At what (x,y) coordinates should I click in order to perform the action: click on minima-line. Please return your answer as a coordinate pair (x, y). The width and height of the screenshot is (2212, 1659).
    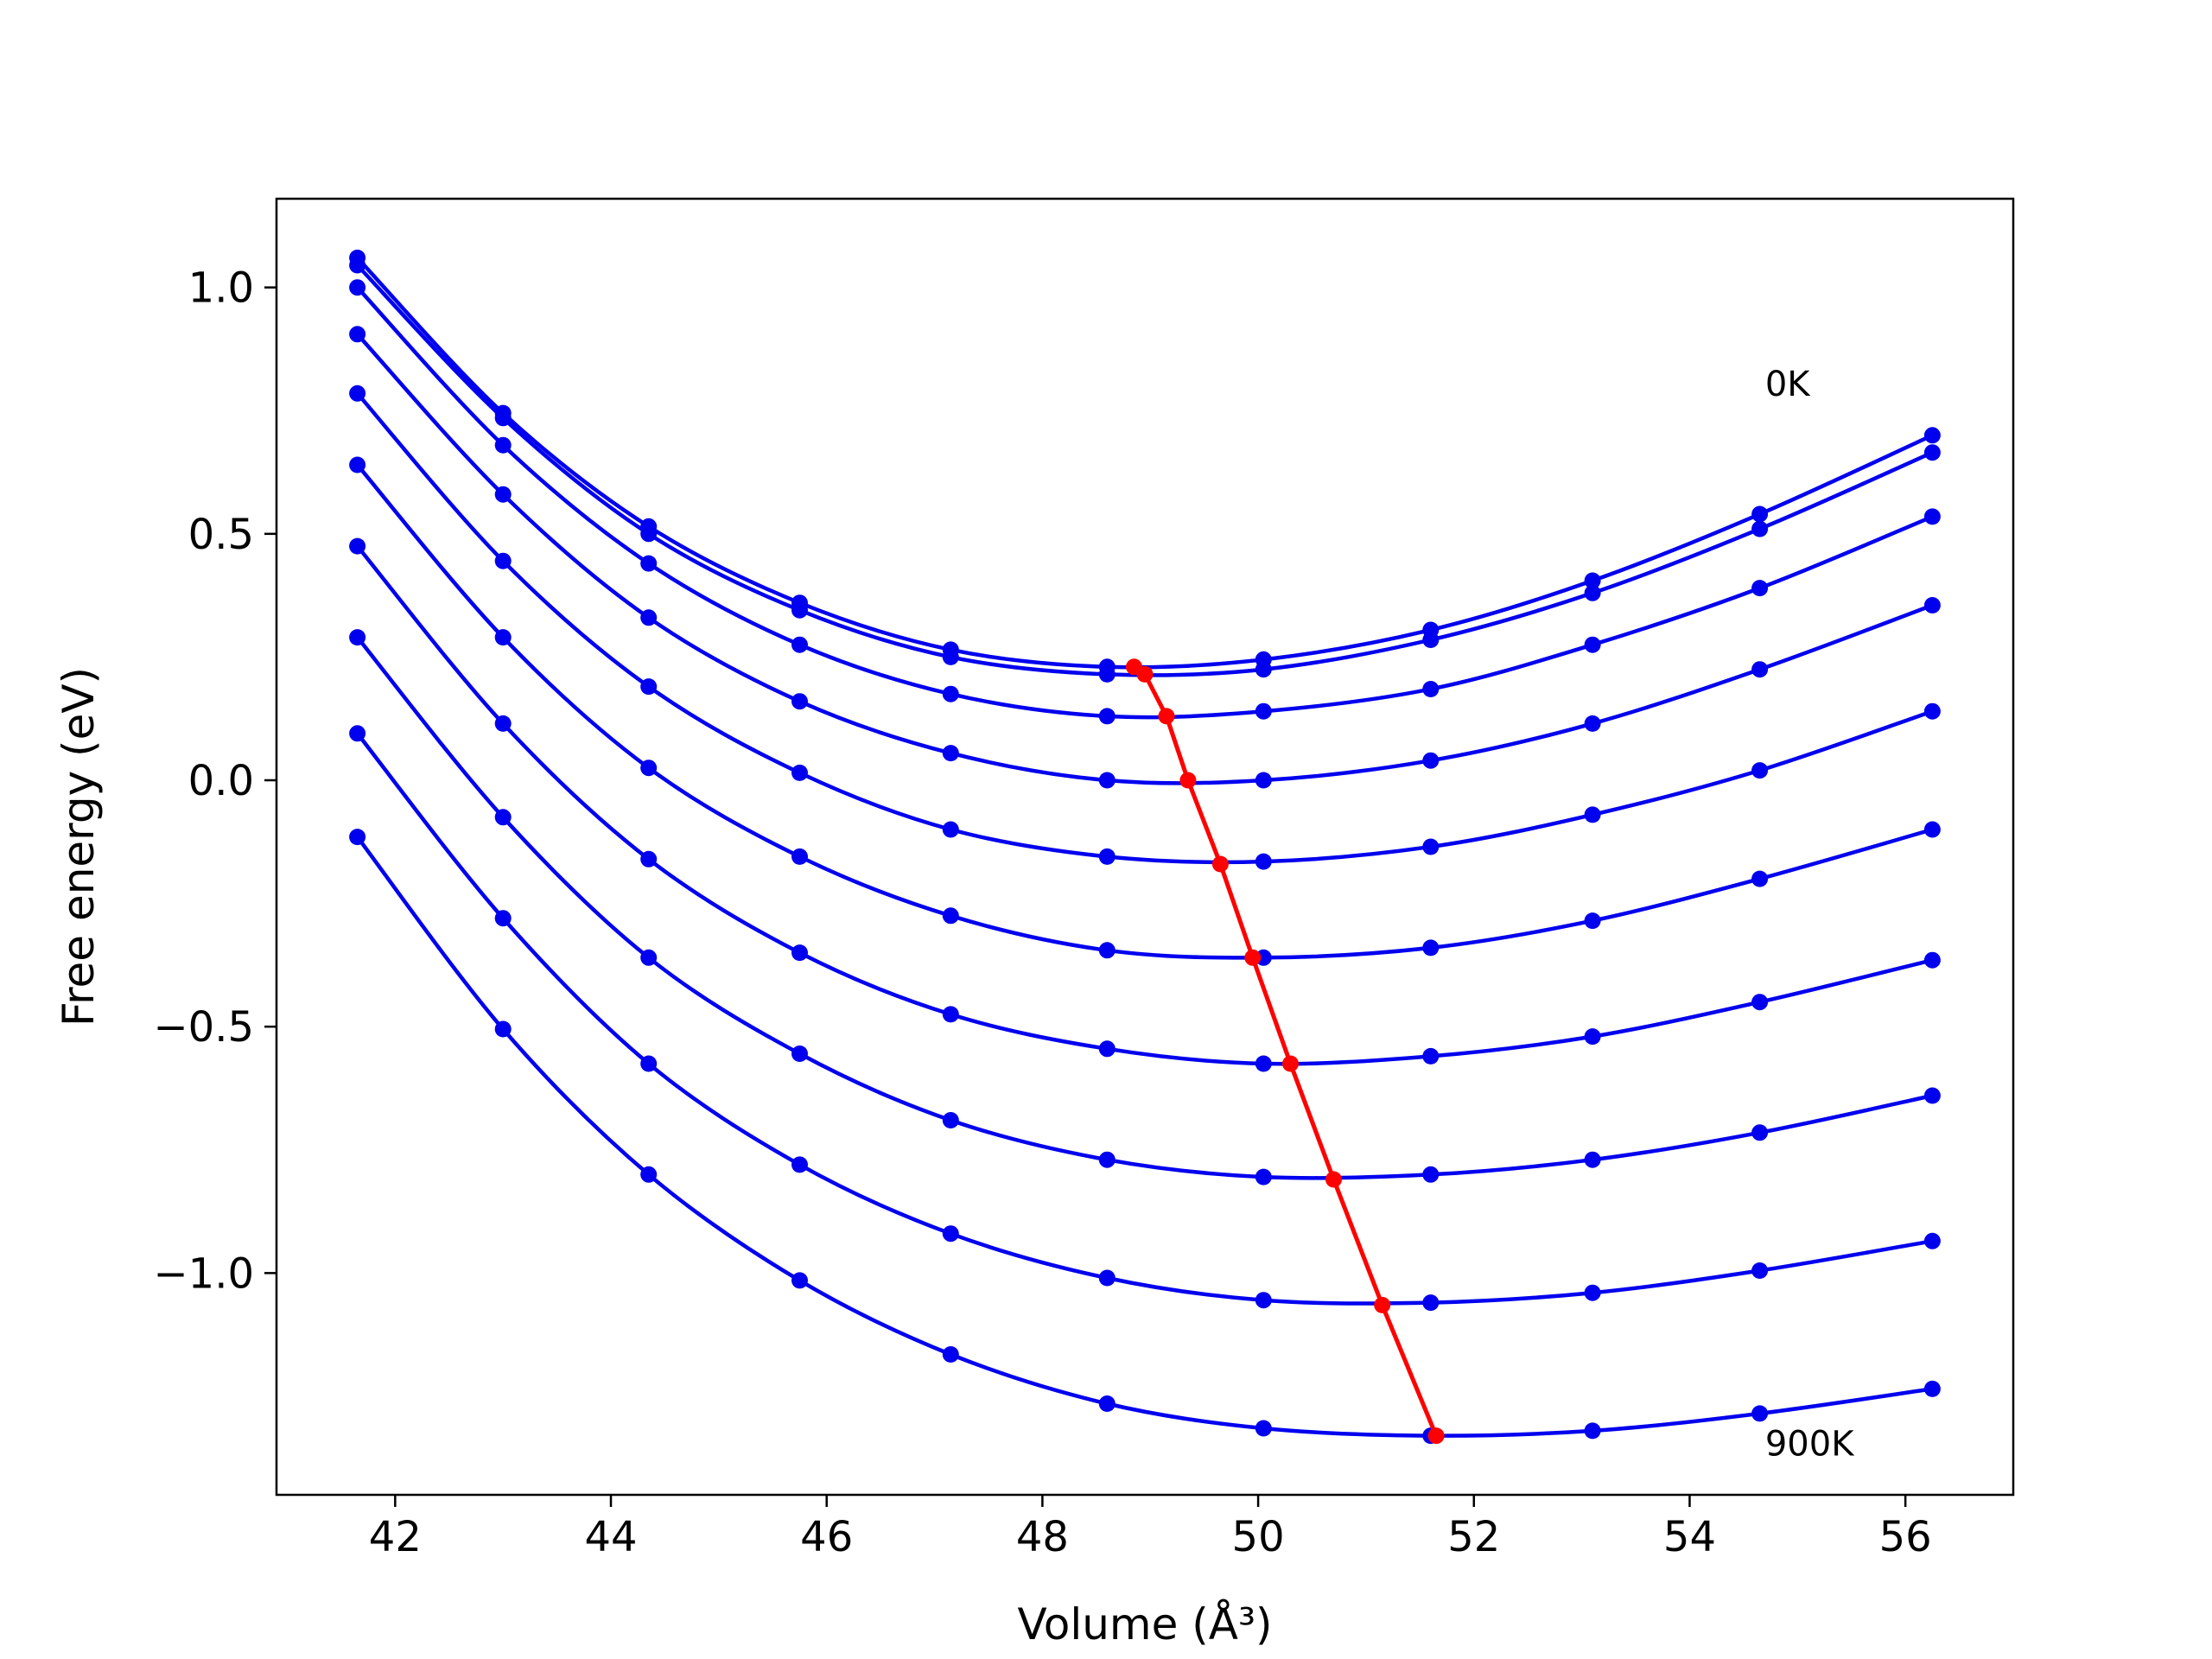
    Looking at the image, I should click on (1285, 1051).